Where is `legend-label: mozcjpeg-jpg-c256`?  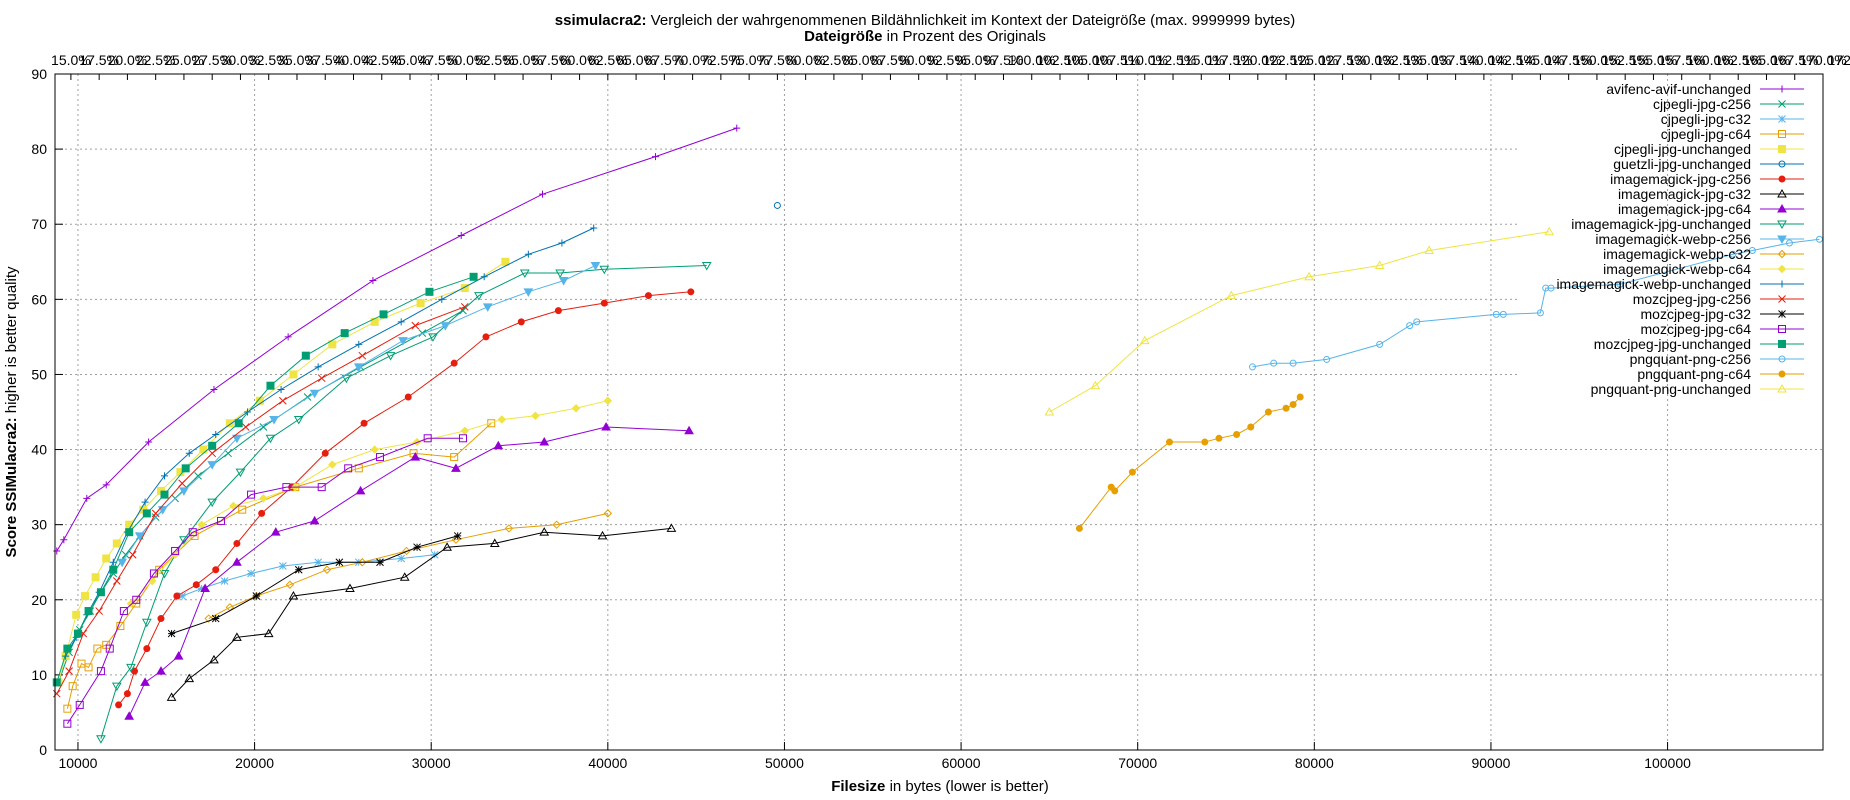 legend-label: mozcjpeg-jpg-c256 is located at coordinates (1692, 299).